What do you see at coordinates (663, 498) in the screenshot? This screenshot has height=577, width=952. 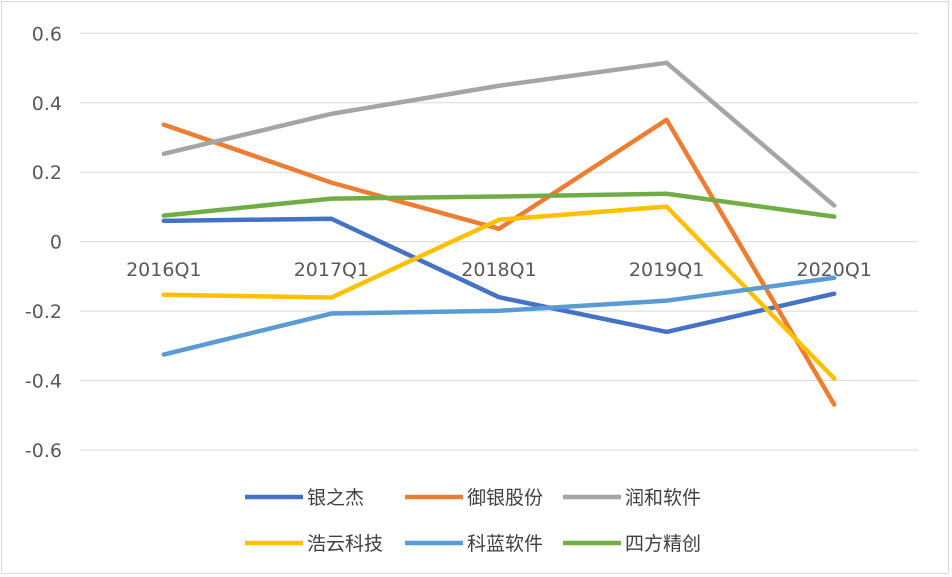 I see `legend-label: 润和软件` at bounding box center [663, 498].